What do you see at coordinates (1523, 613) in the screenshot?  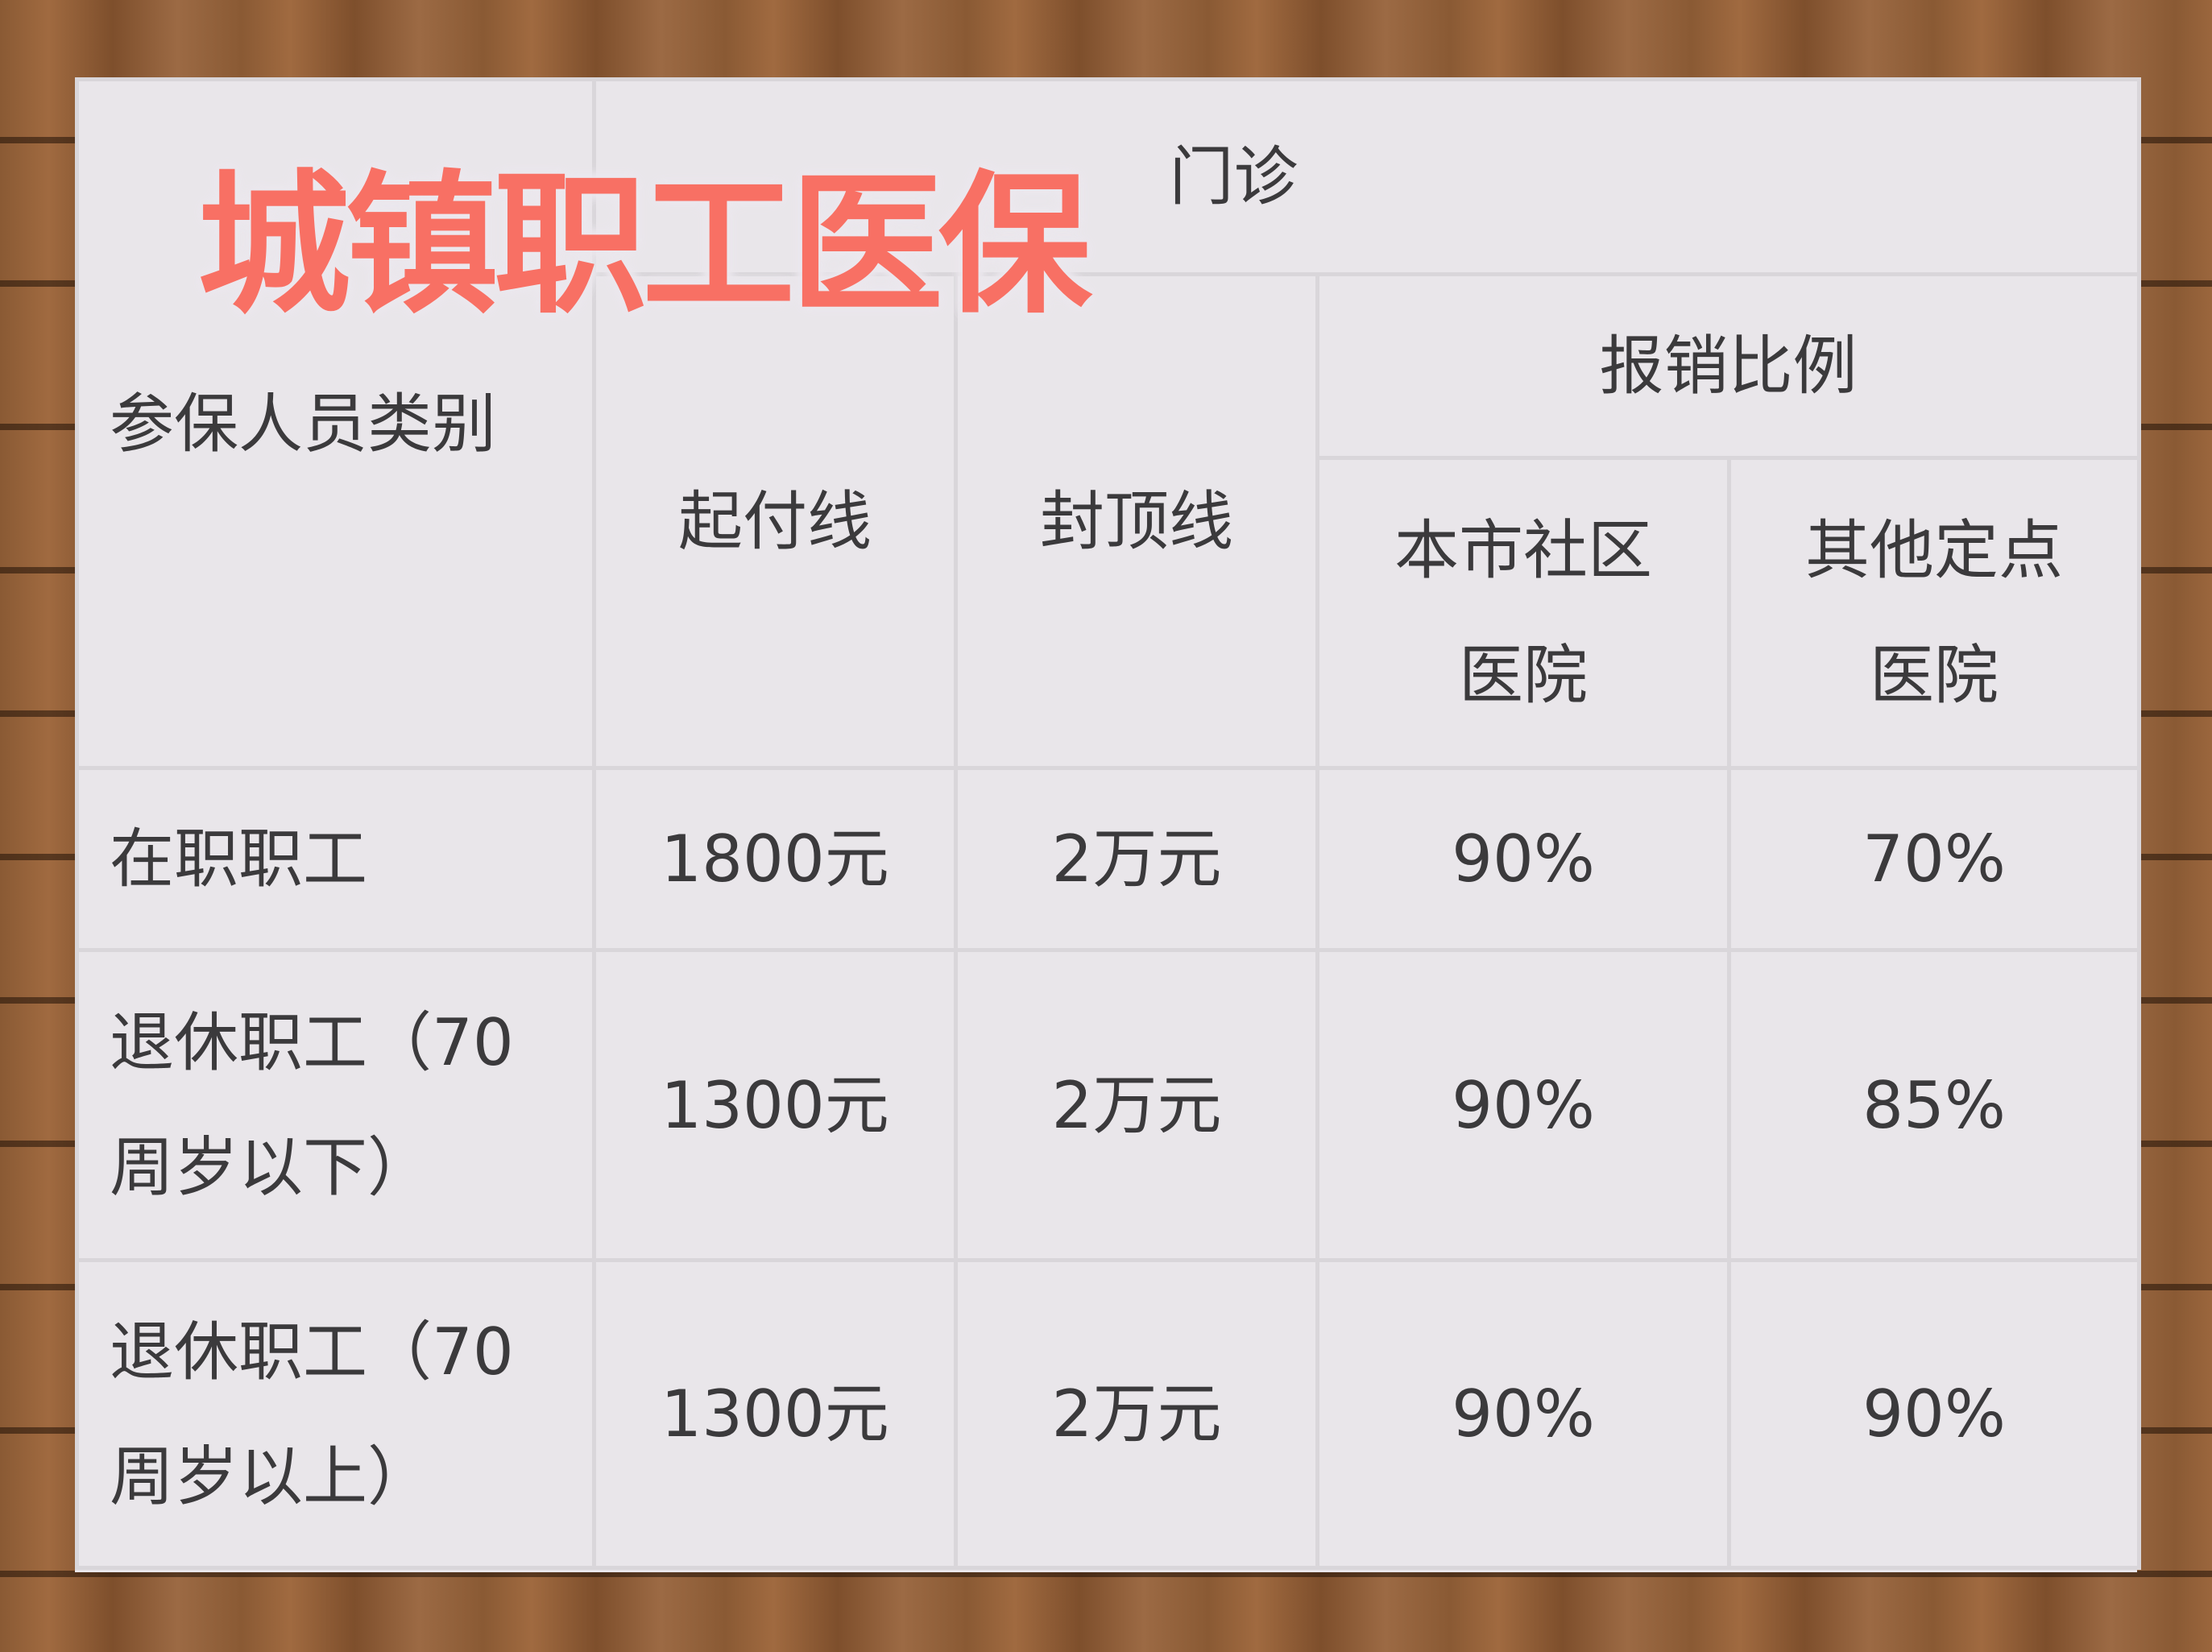 I see `header-local-community: 本市社区医院` at bounding box center [1523, 613].